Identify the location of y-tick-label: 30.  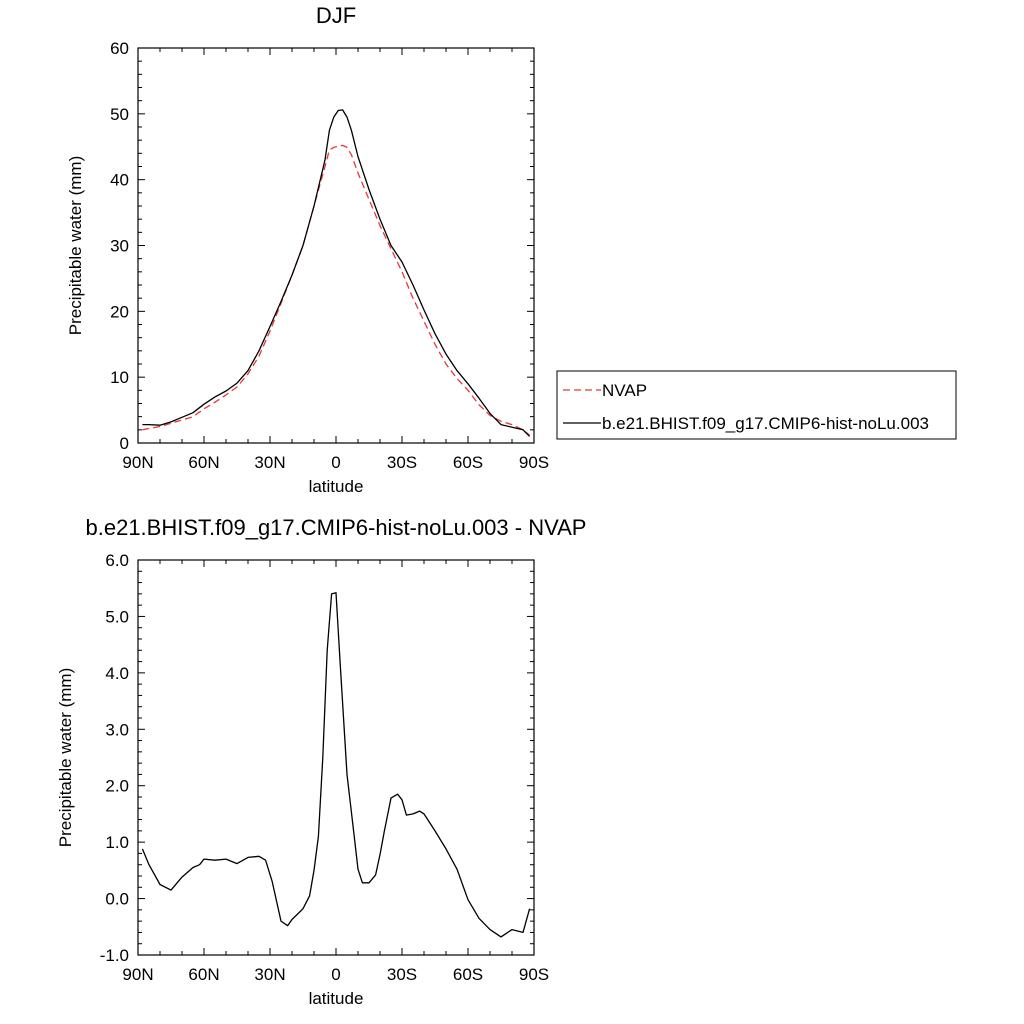
(119, 246).